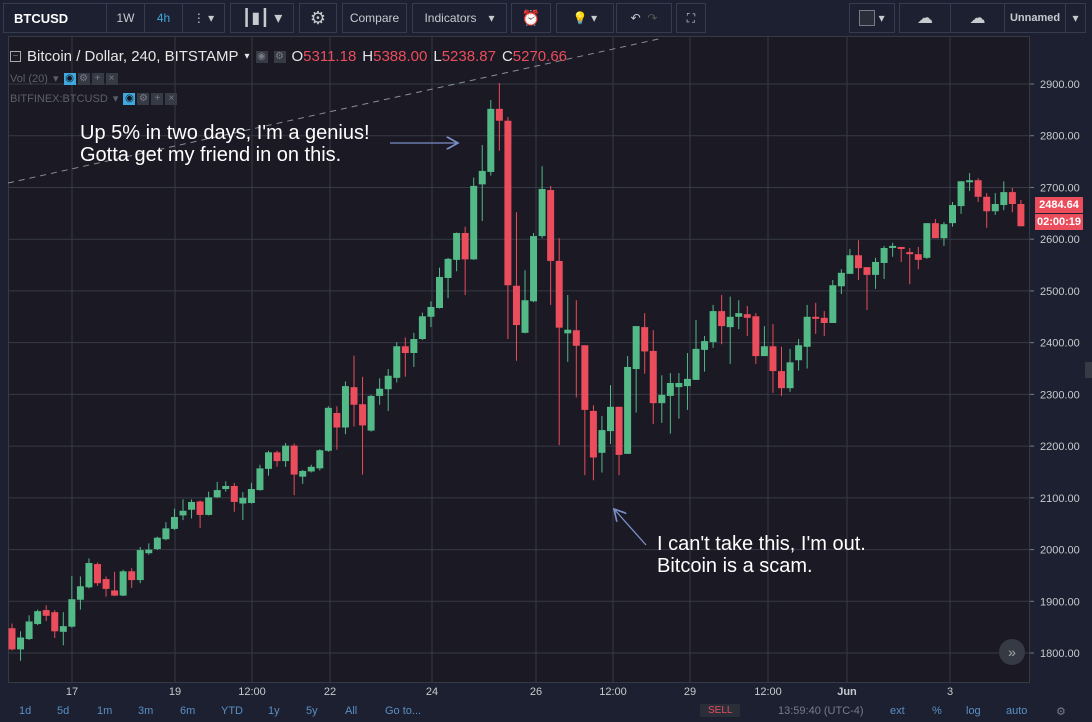  Describe the element at coordinates (507, 56) in the screenshot. I see `close-label: C` at that location.